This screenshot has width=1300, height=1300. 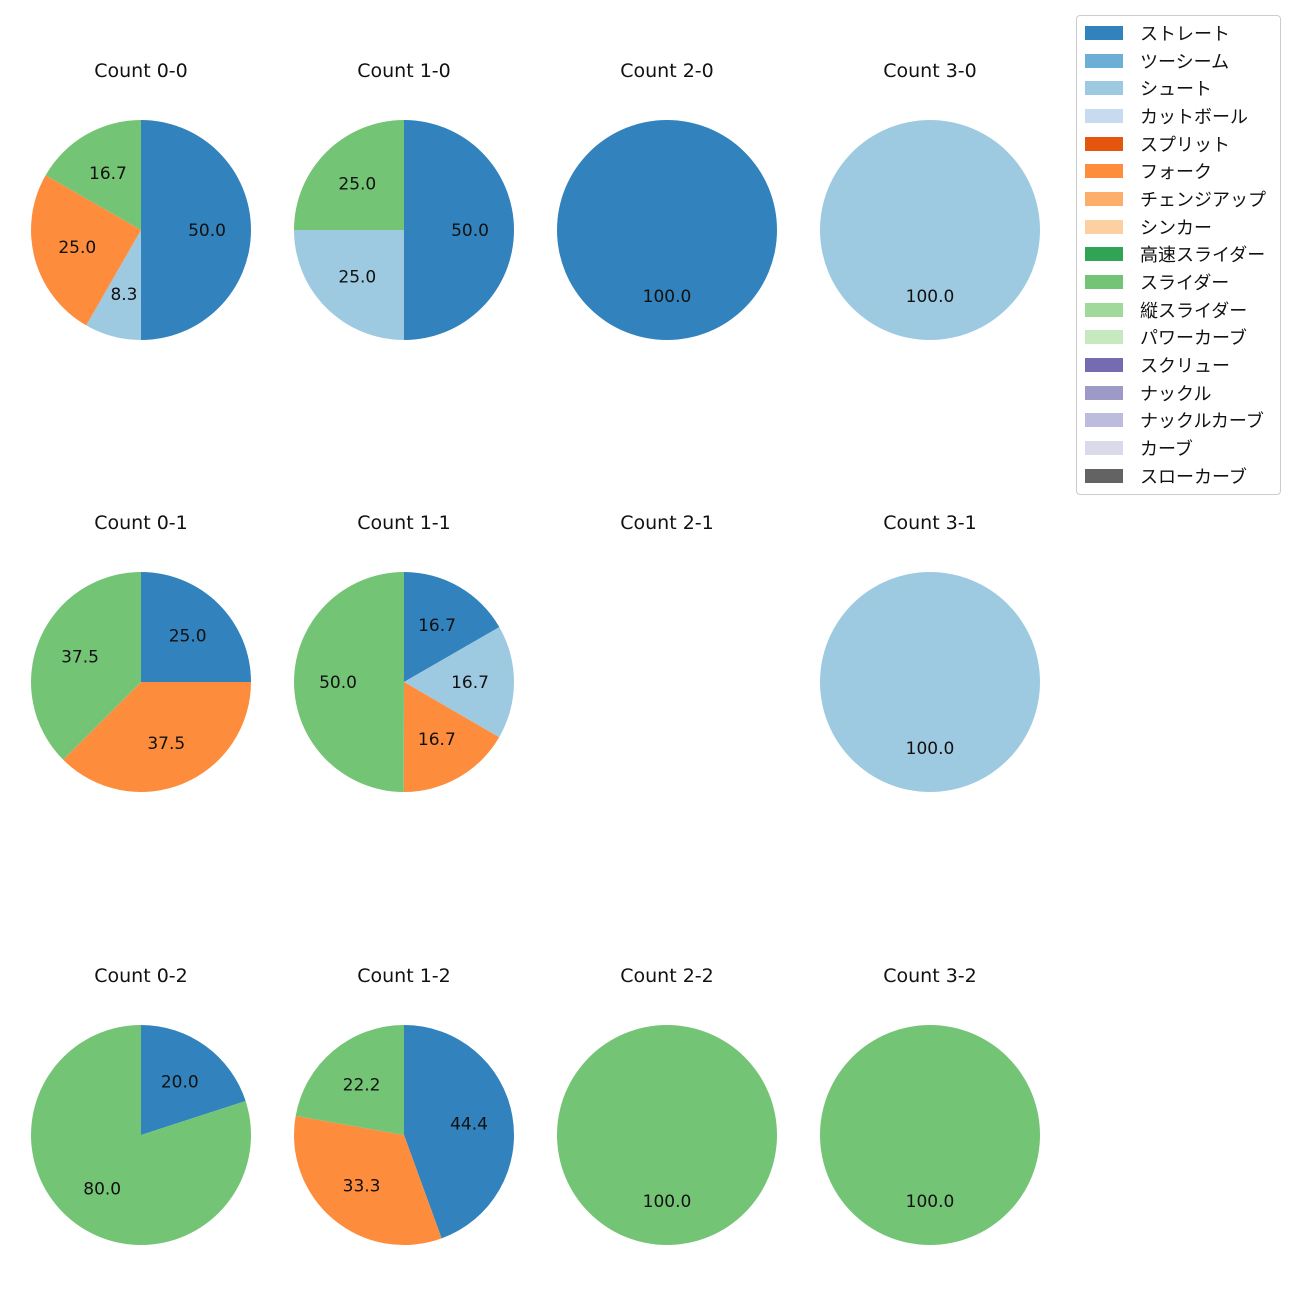 What do you see at coordinates (930, 71) in the screenshot?
I see `pie-title: Count 3-0` at bounding box center [930, 71].